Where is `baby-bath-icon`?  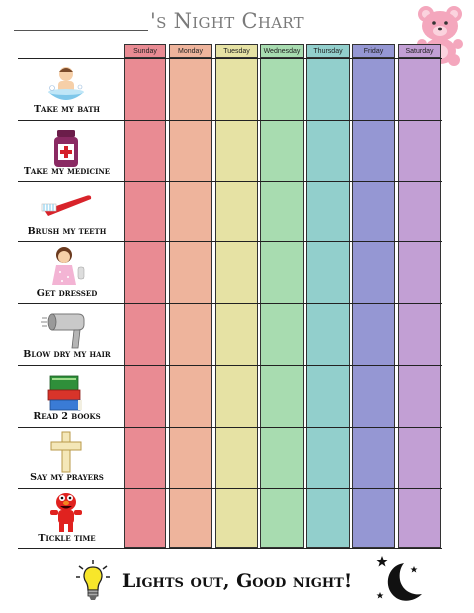 baby-bath-icon is located at coordinates (66, 83).